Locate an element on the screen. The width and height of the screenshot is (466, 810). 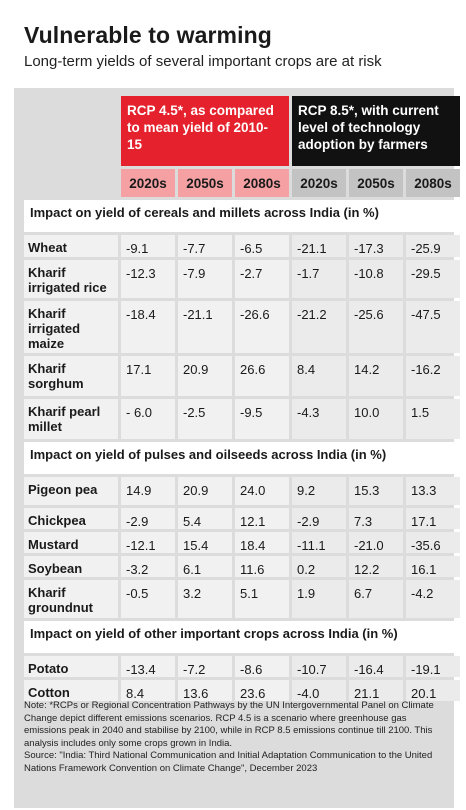
yield-value: 20.1 is located at coordinates (433, 690).